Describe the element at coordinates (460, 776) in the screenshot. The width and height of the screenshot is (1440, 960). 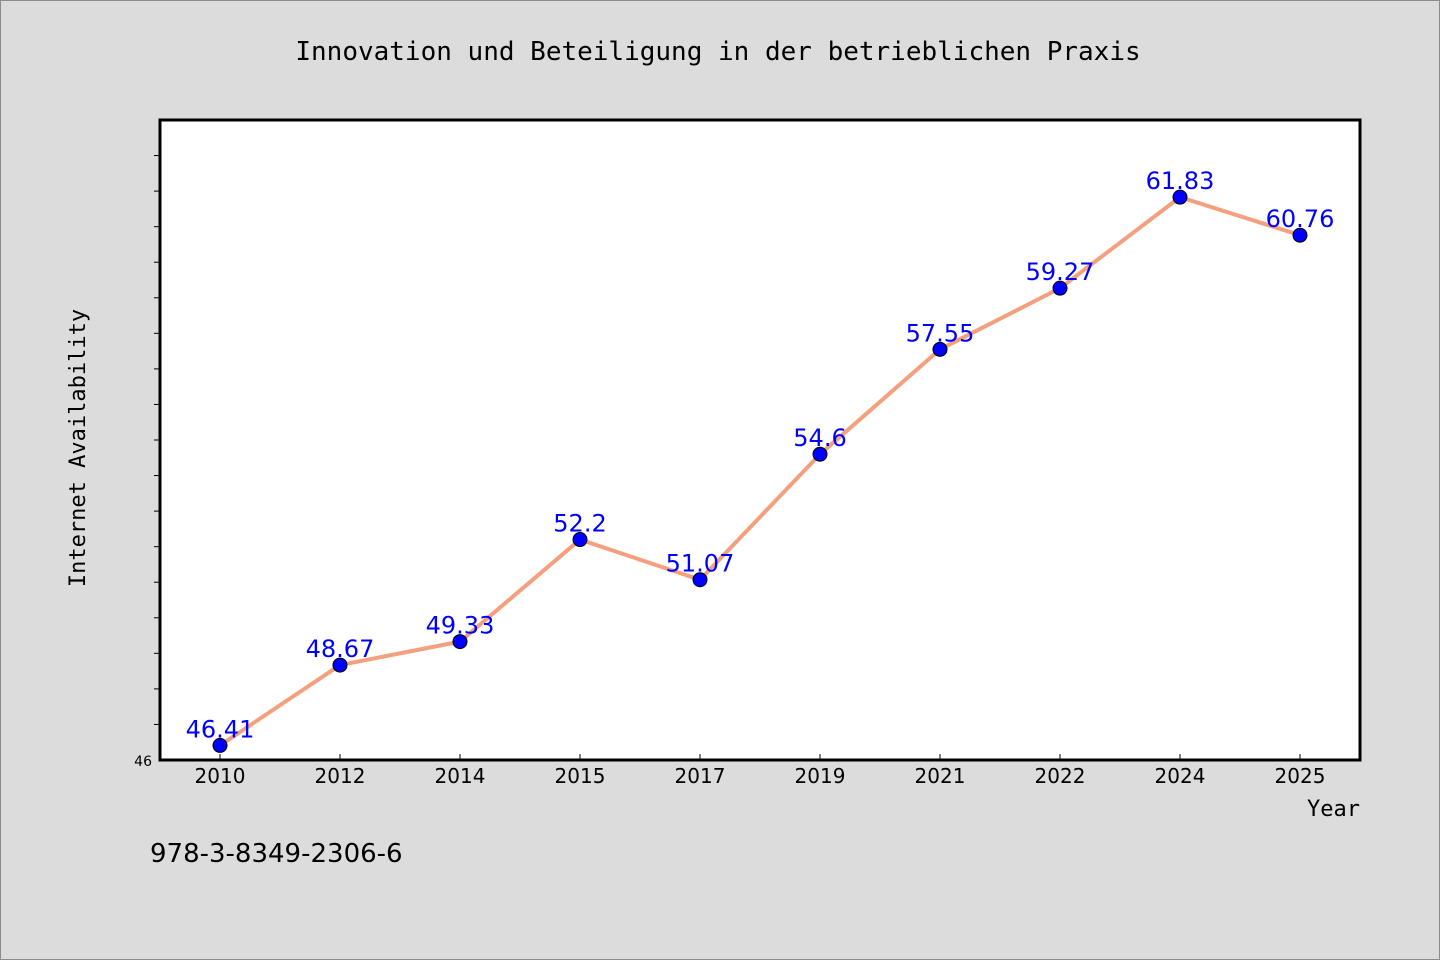
I see `x-tick-label: 2014` at that location.